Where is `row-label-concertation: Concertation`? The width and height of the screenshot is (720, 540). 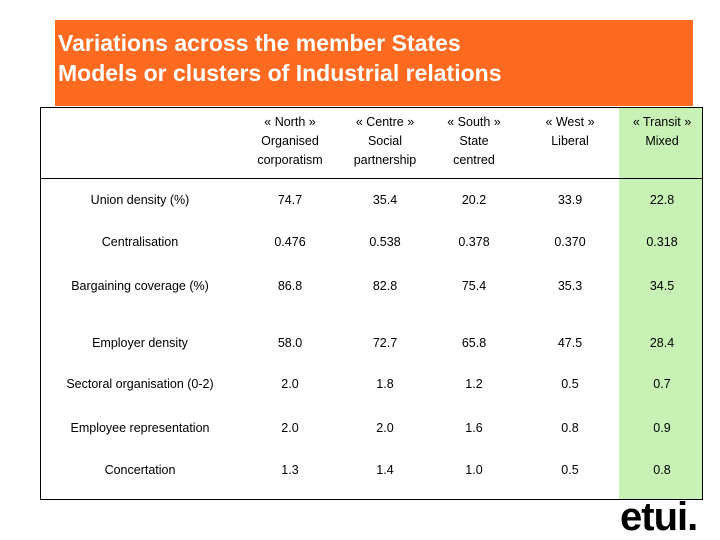 row-label-concertation: Concertation is located at coordinates (140, 470).